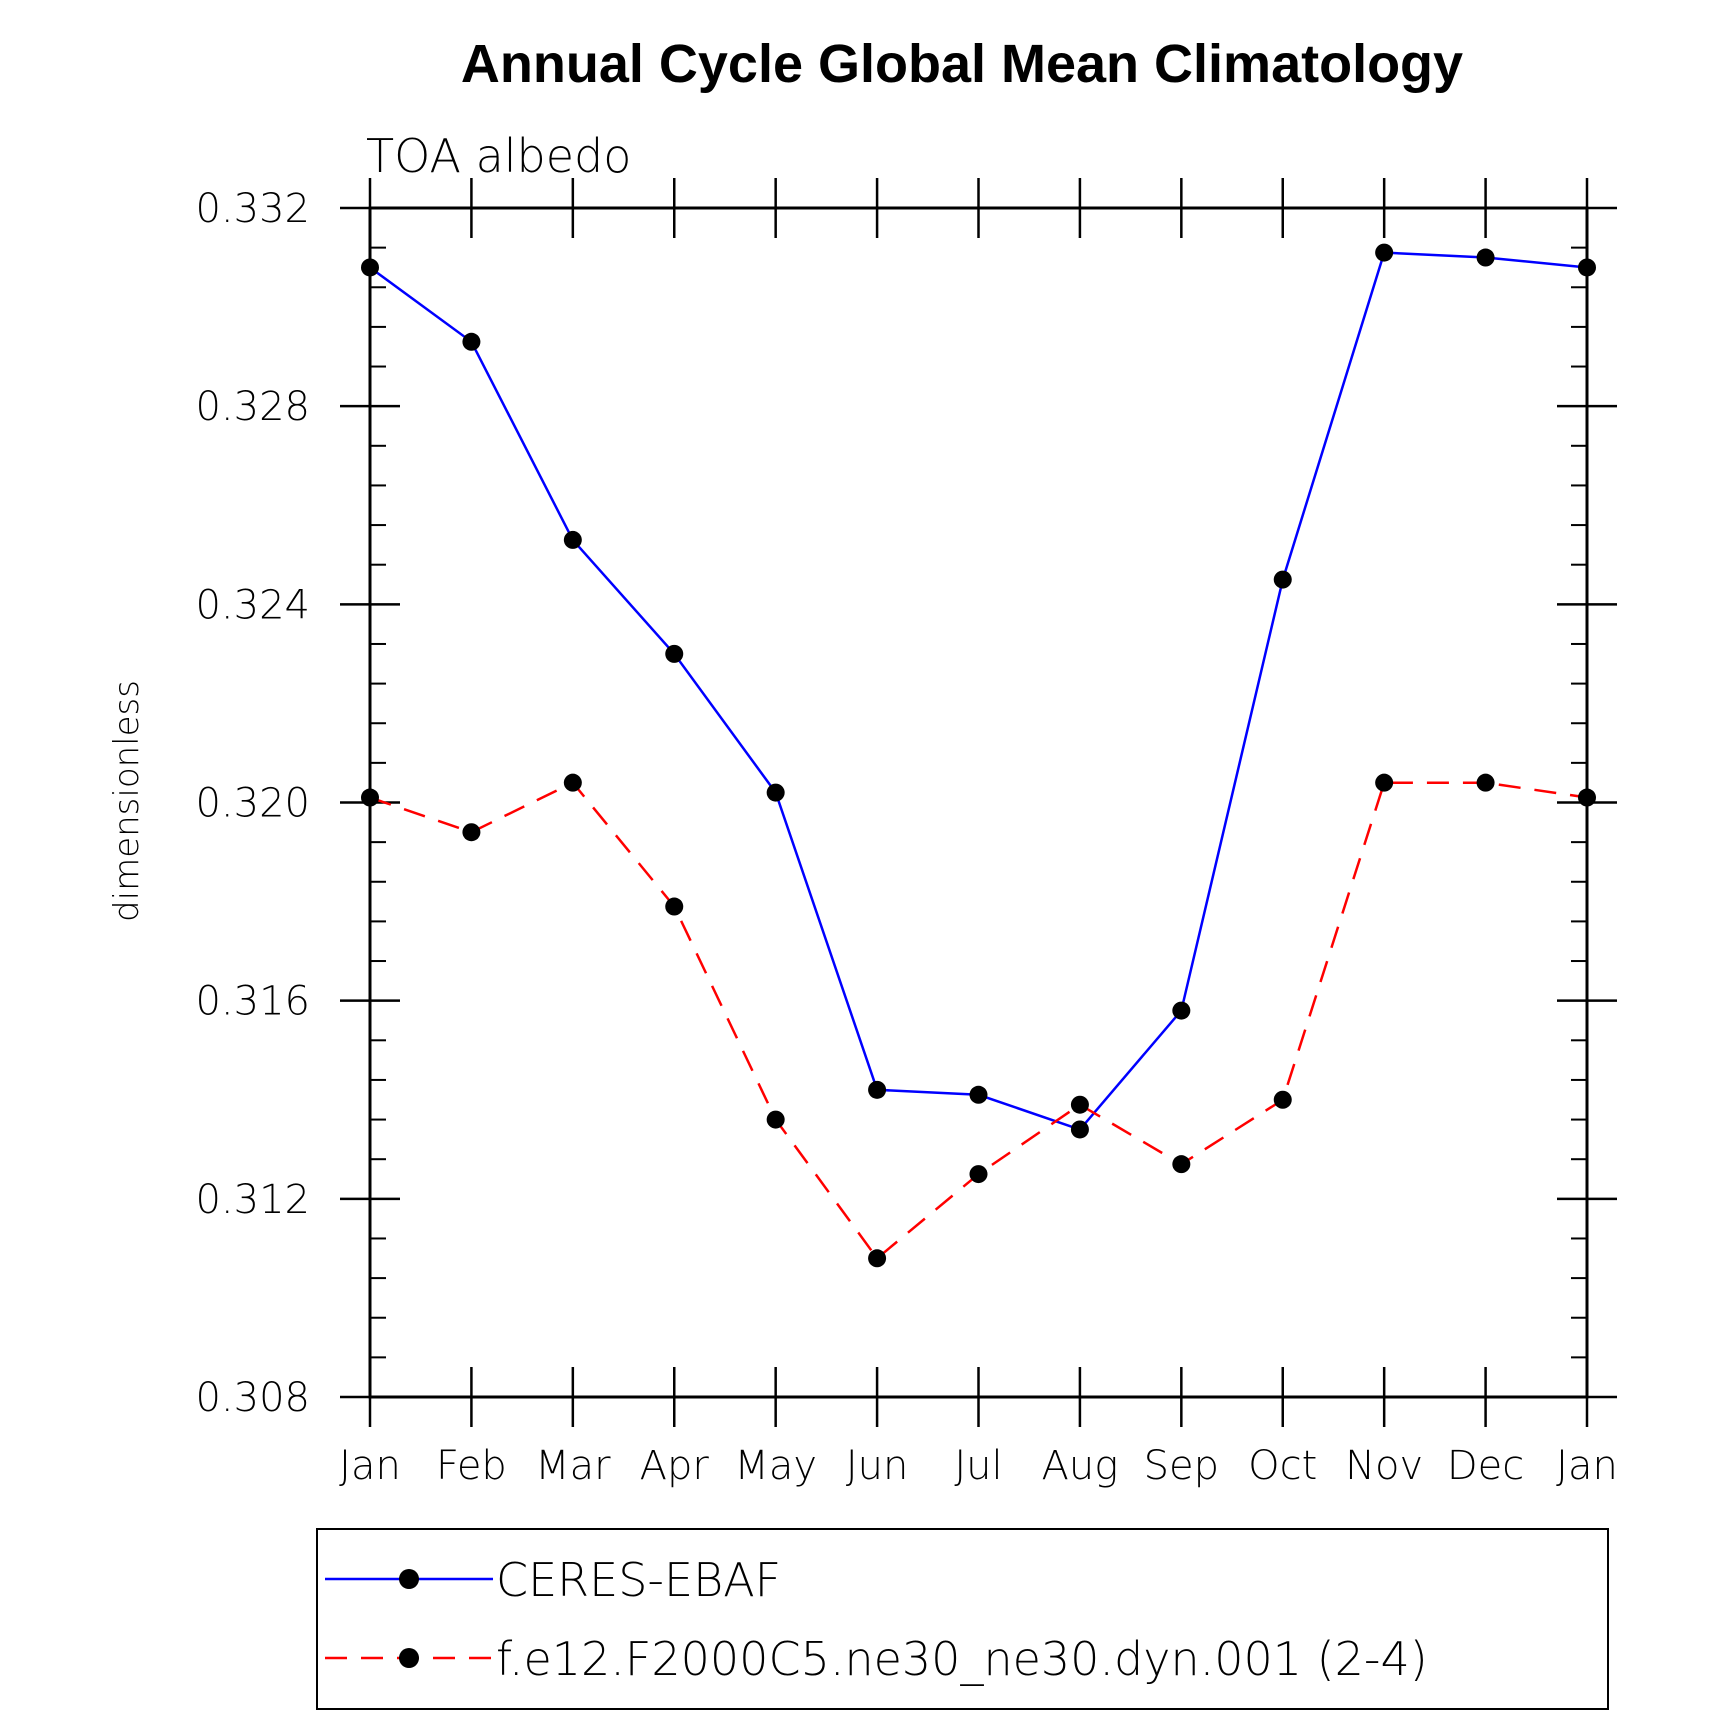 This screenshot has width=1710, height=1725. Describe the element at coordinates (252, 1398) in the screenshot. I see `y-tick-label: 0.308` at that location.